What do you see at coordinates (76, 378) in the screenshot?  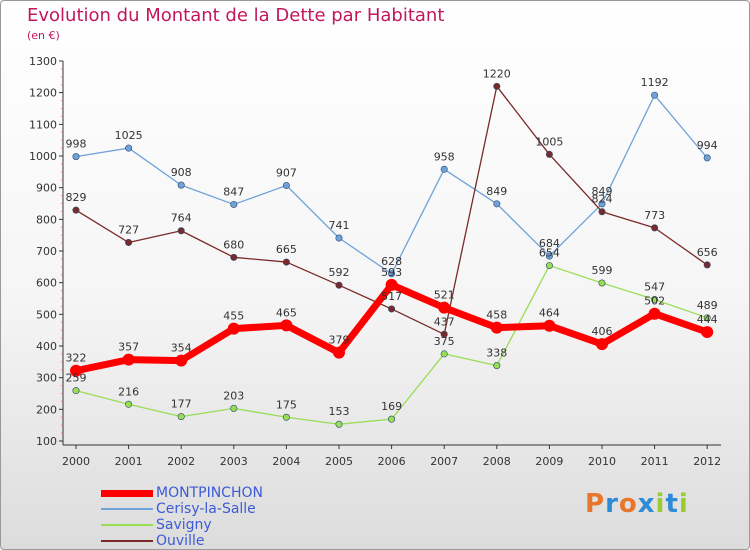 I see `data-label: 259` at bounding box center [76, 378].